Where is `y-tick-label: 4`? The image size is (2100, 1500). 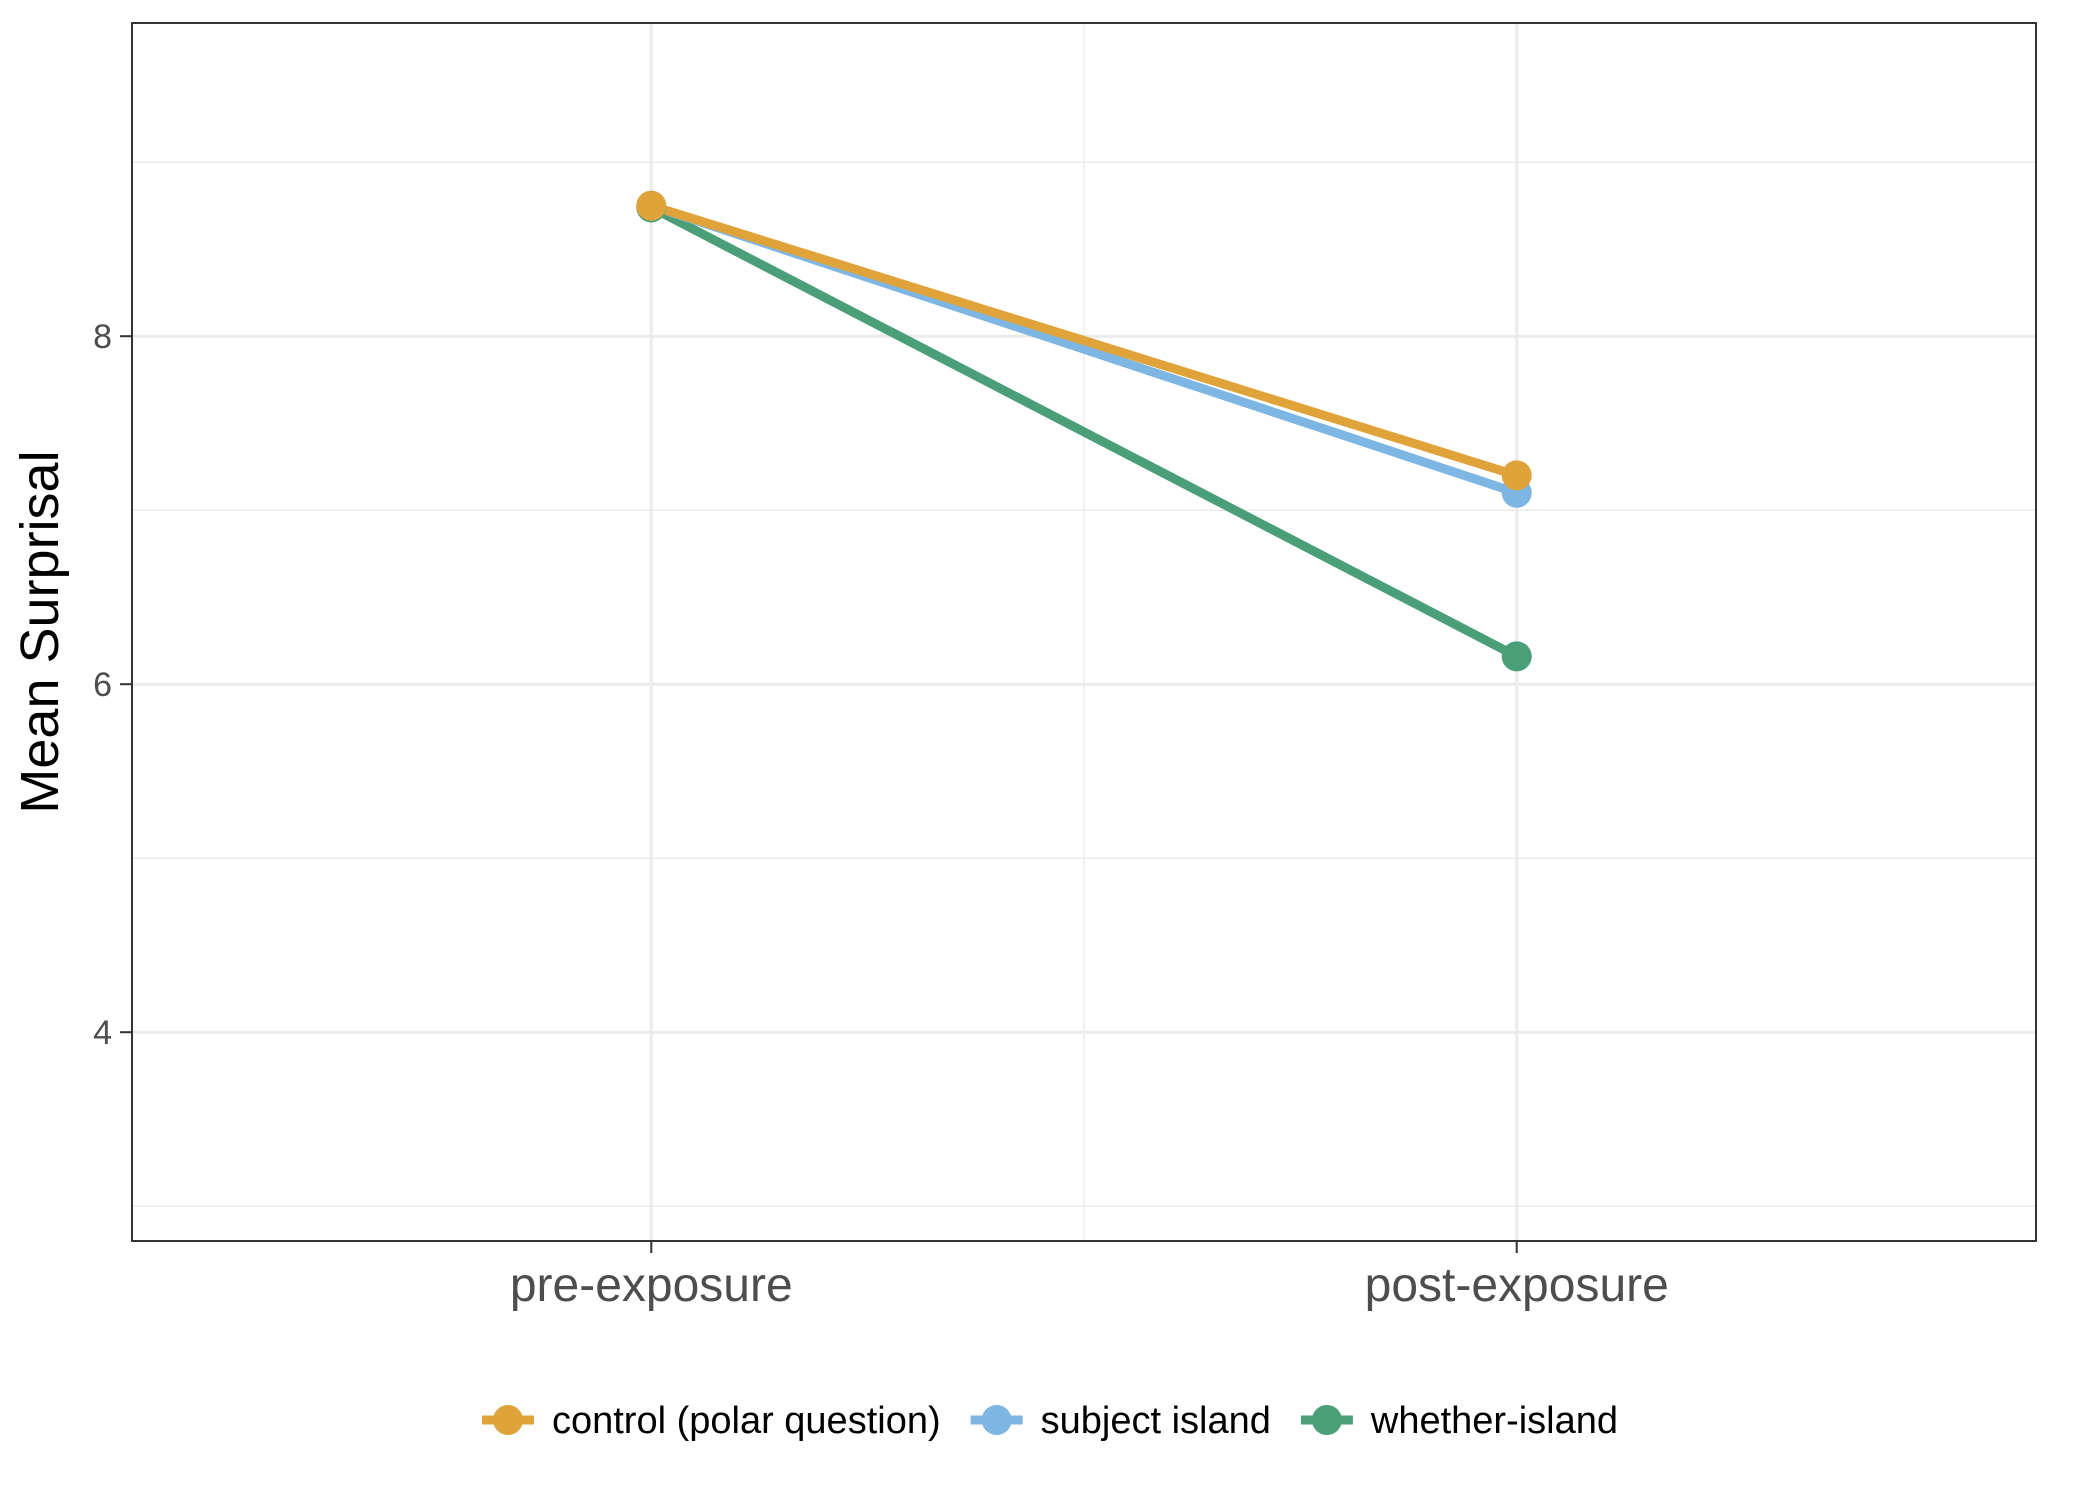
y-tick-label: 4 is located at coordinates (102, 1033).